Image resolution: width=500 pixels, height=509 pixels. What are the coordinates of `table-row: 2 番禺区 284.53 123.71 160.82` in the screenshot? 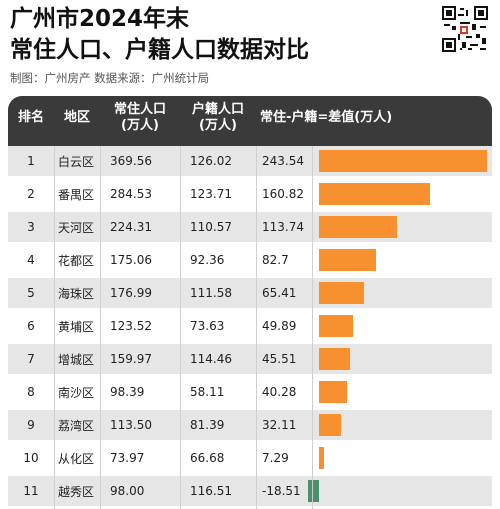 It's located at (250, 194).